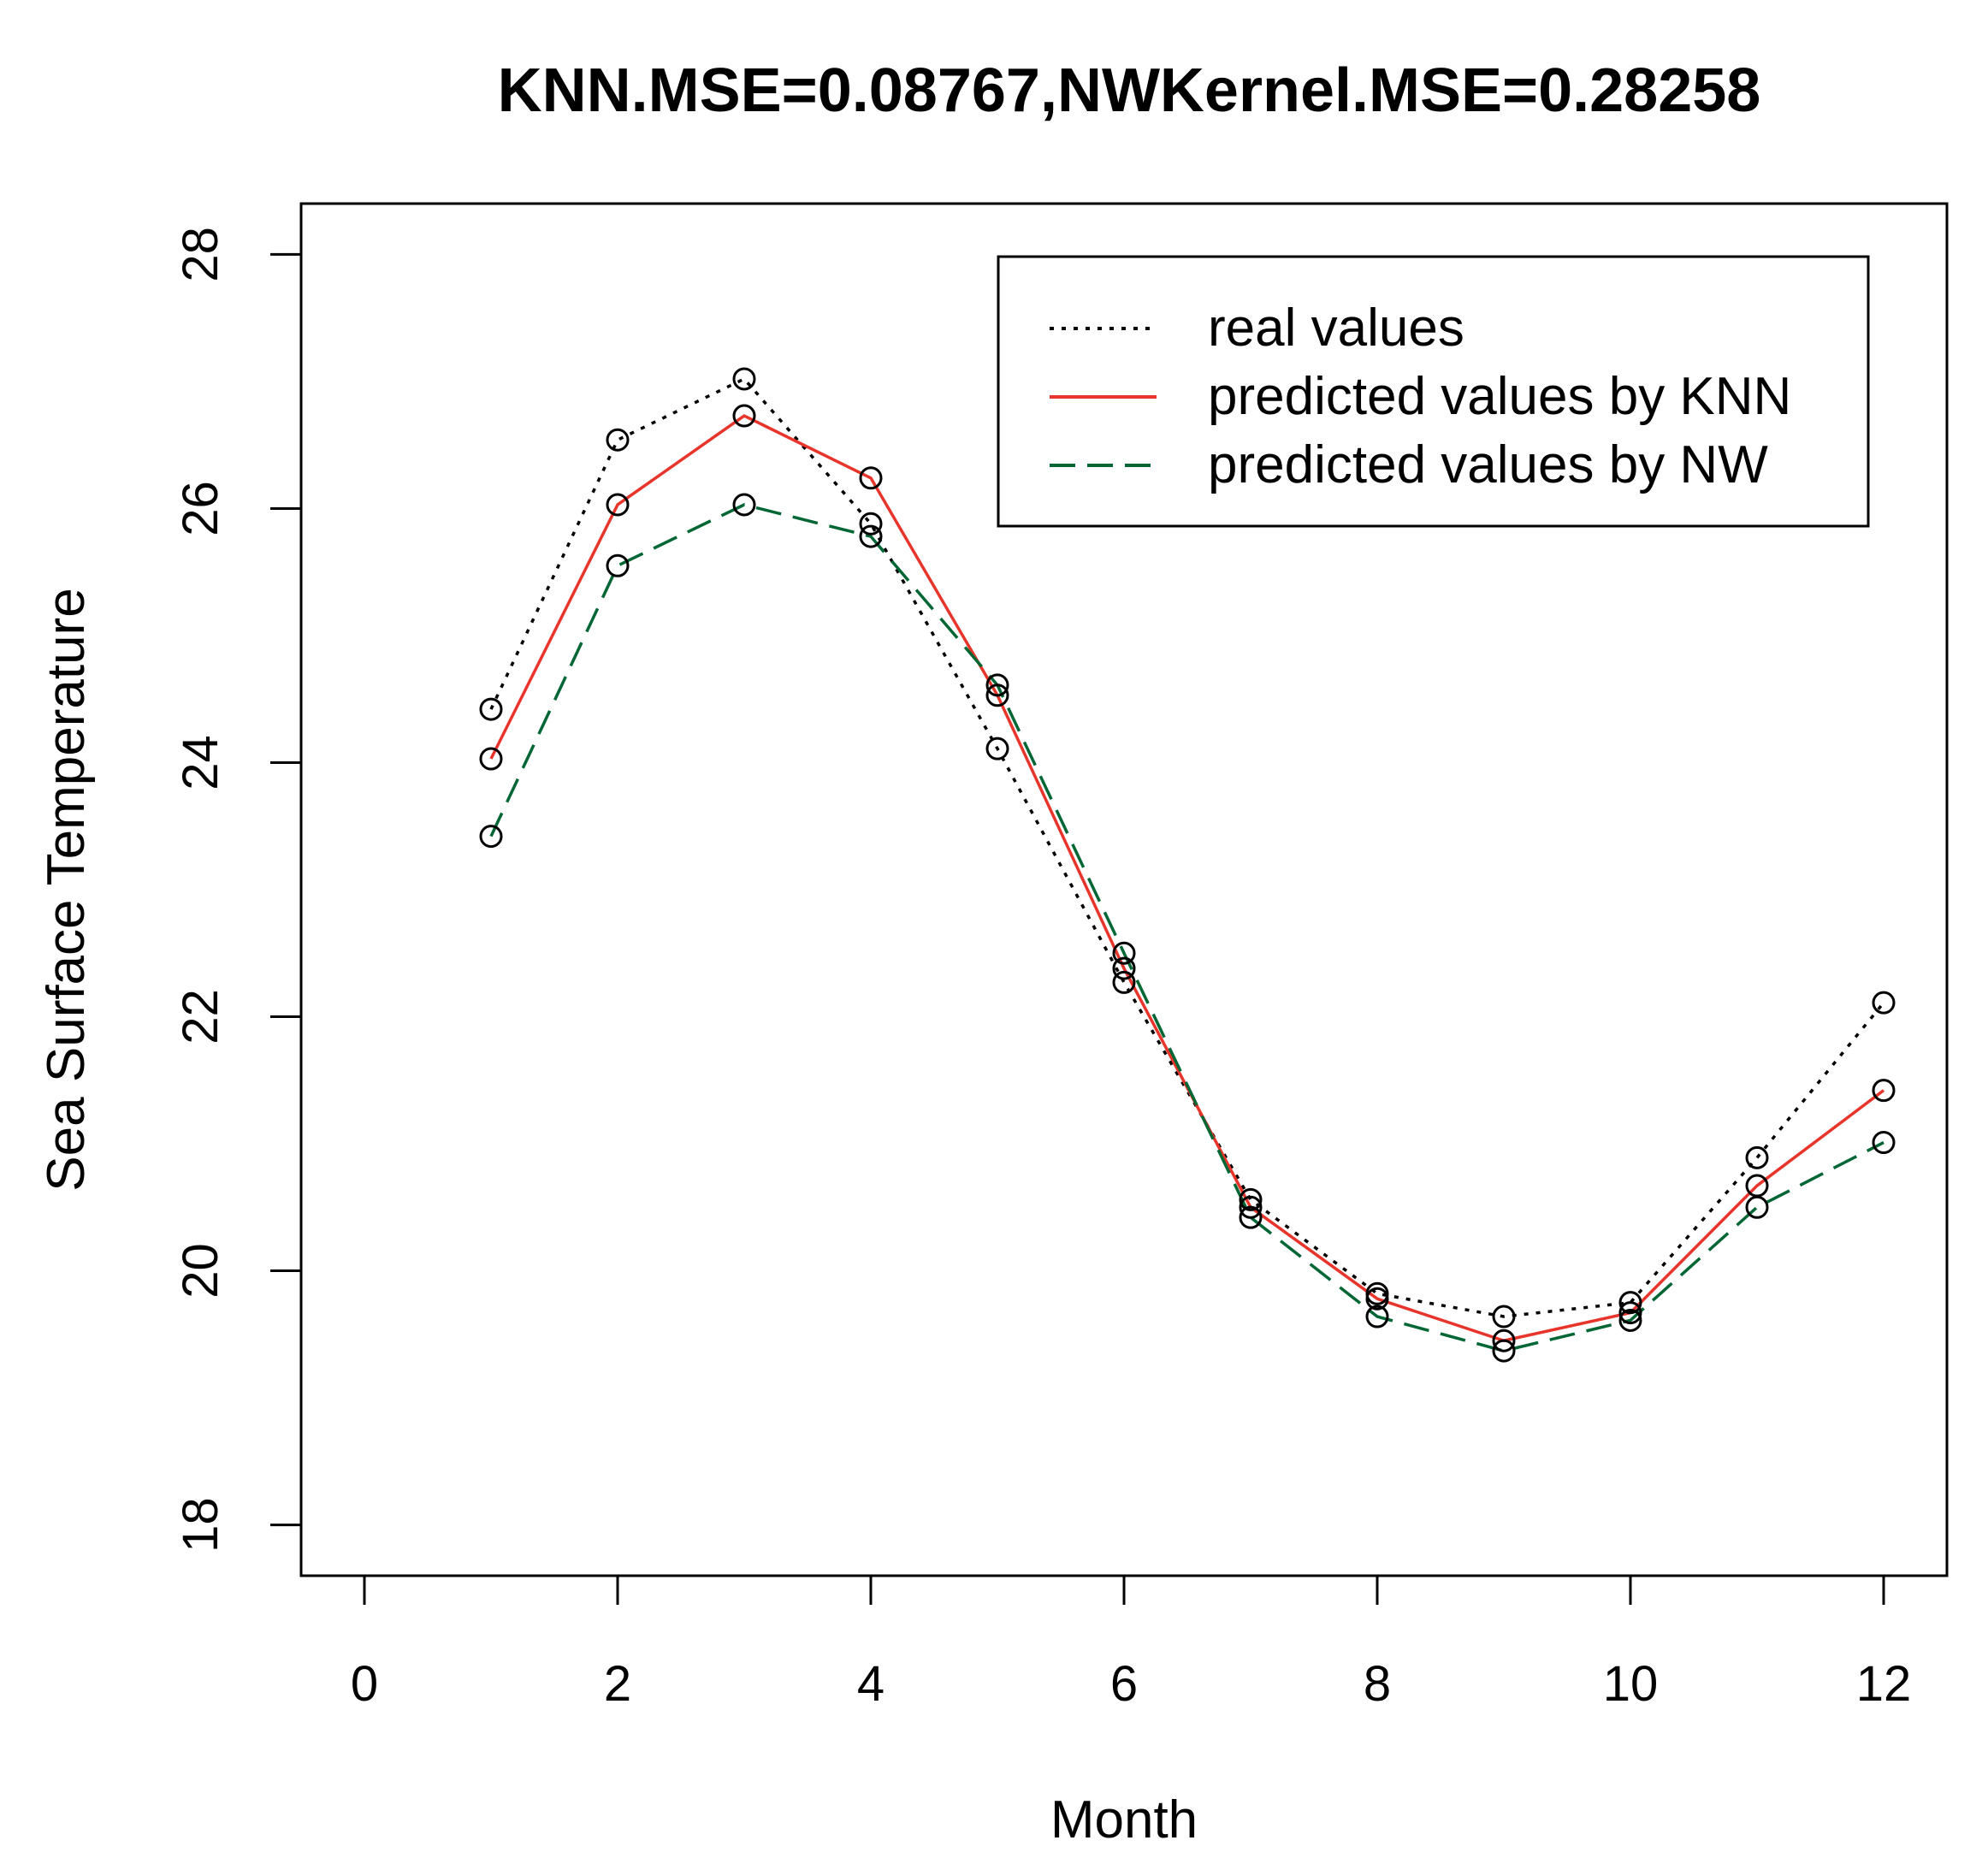 This screenshot has height=1864, width=1988. What do you see at coordinates (1499, 396) in the screenshot?
I see `legend-label-2: predicted values by KNN` at bounding box center [1499, 396].